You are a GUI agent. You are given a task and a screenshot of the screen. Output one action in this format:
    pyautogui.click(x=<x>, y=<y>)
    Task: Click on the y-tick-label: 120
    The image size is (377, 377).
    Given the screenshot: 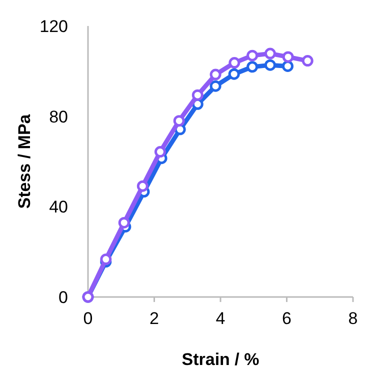 What is the action you would take?
    pyautogui.click(x=54, y=26)
    